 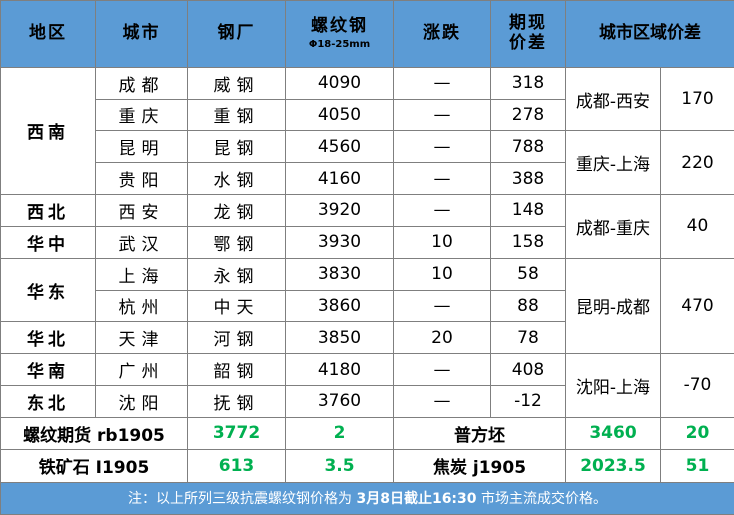 I want to click on futures-price2-cell: 2023.5, so click(x=613, y=466).